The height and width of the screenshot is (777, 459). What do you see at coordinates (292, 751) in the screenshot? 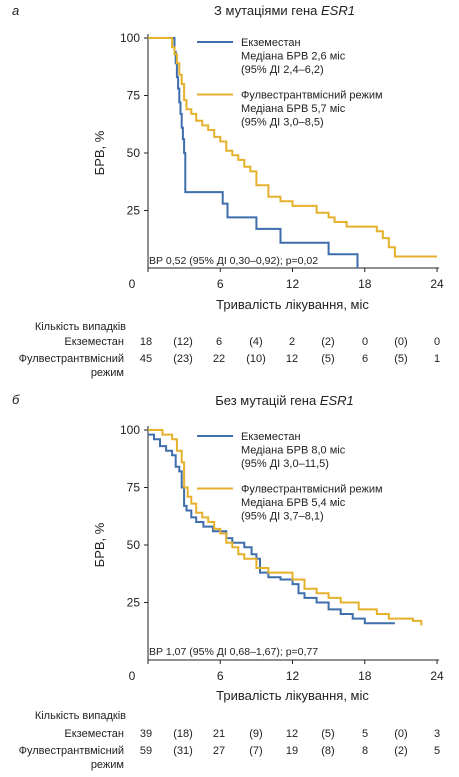
I see `risk-value-fulvestrant: 19` at bounding box center [292, 751].